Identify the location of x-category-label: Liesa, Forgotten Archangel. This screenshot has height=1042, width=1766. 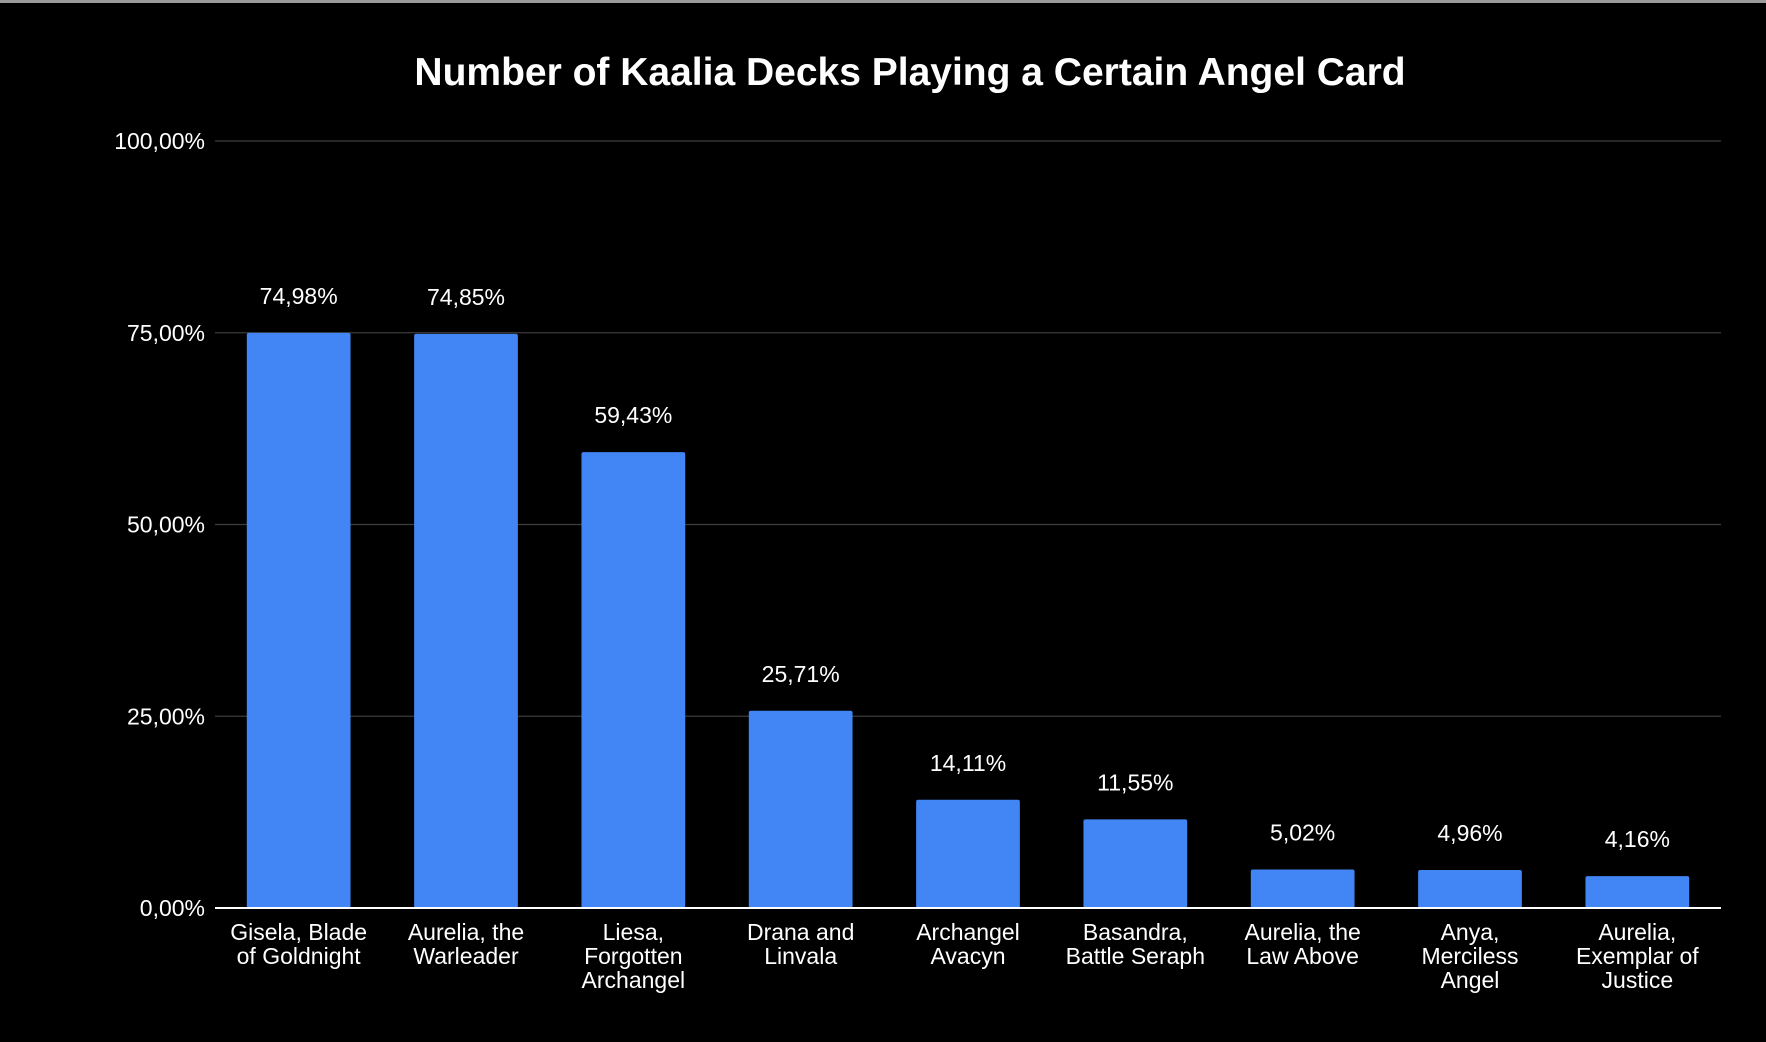
(634, 956).